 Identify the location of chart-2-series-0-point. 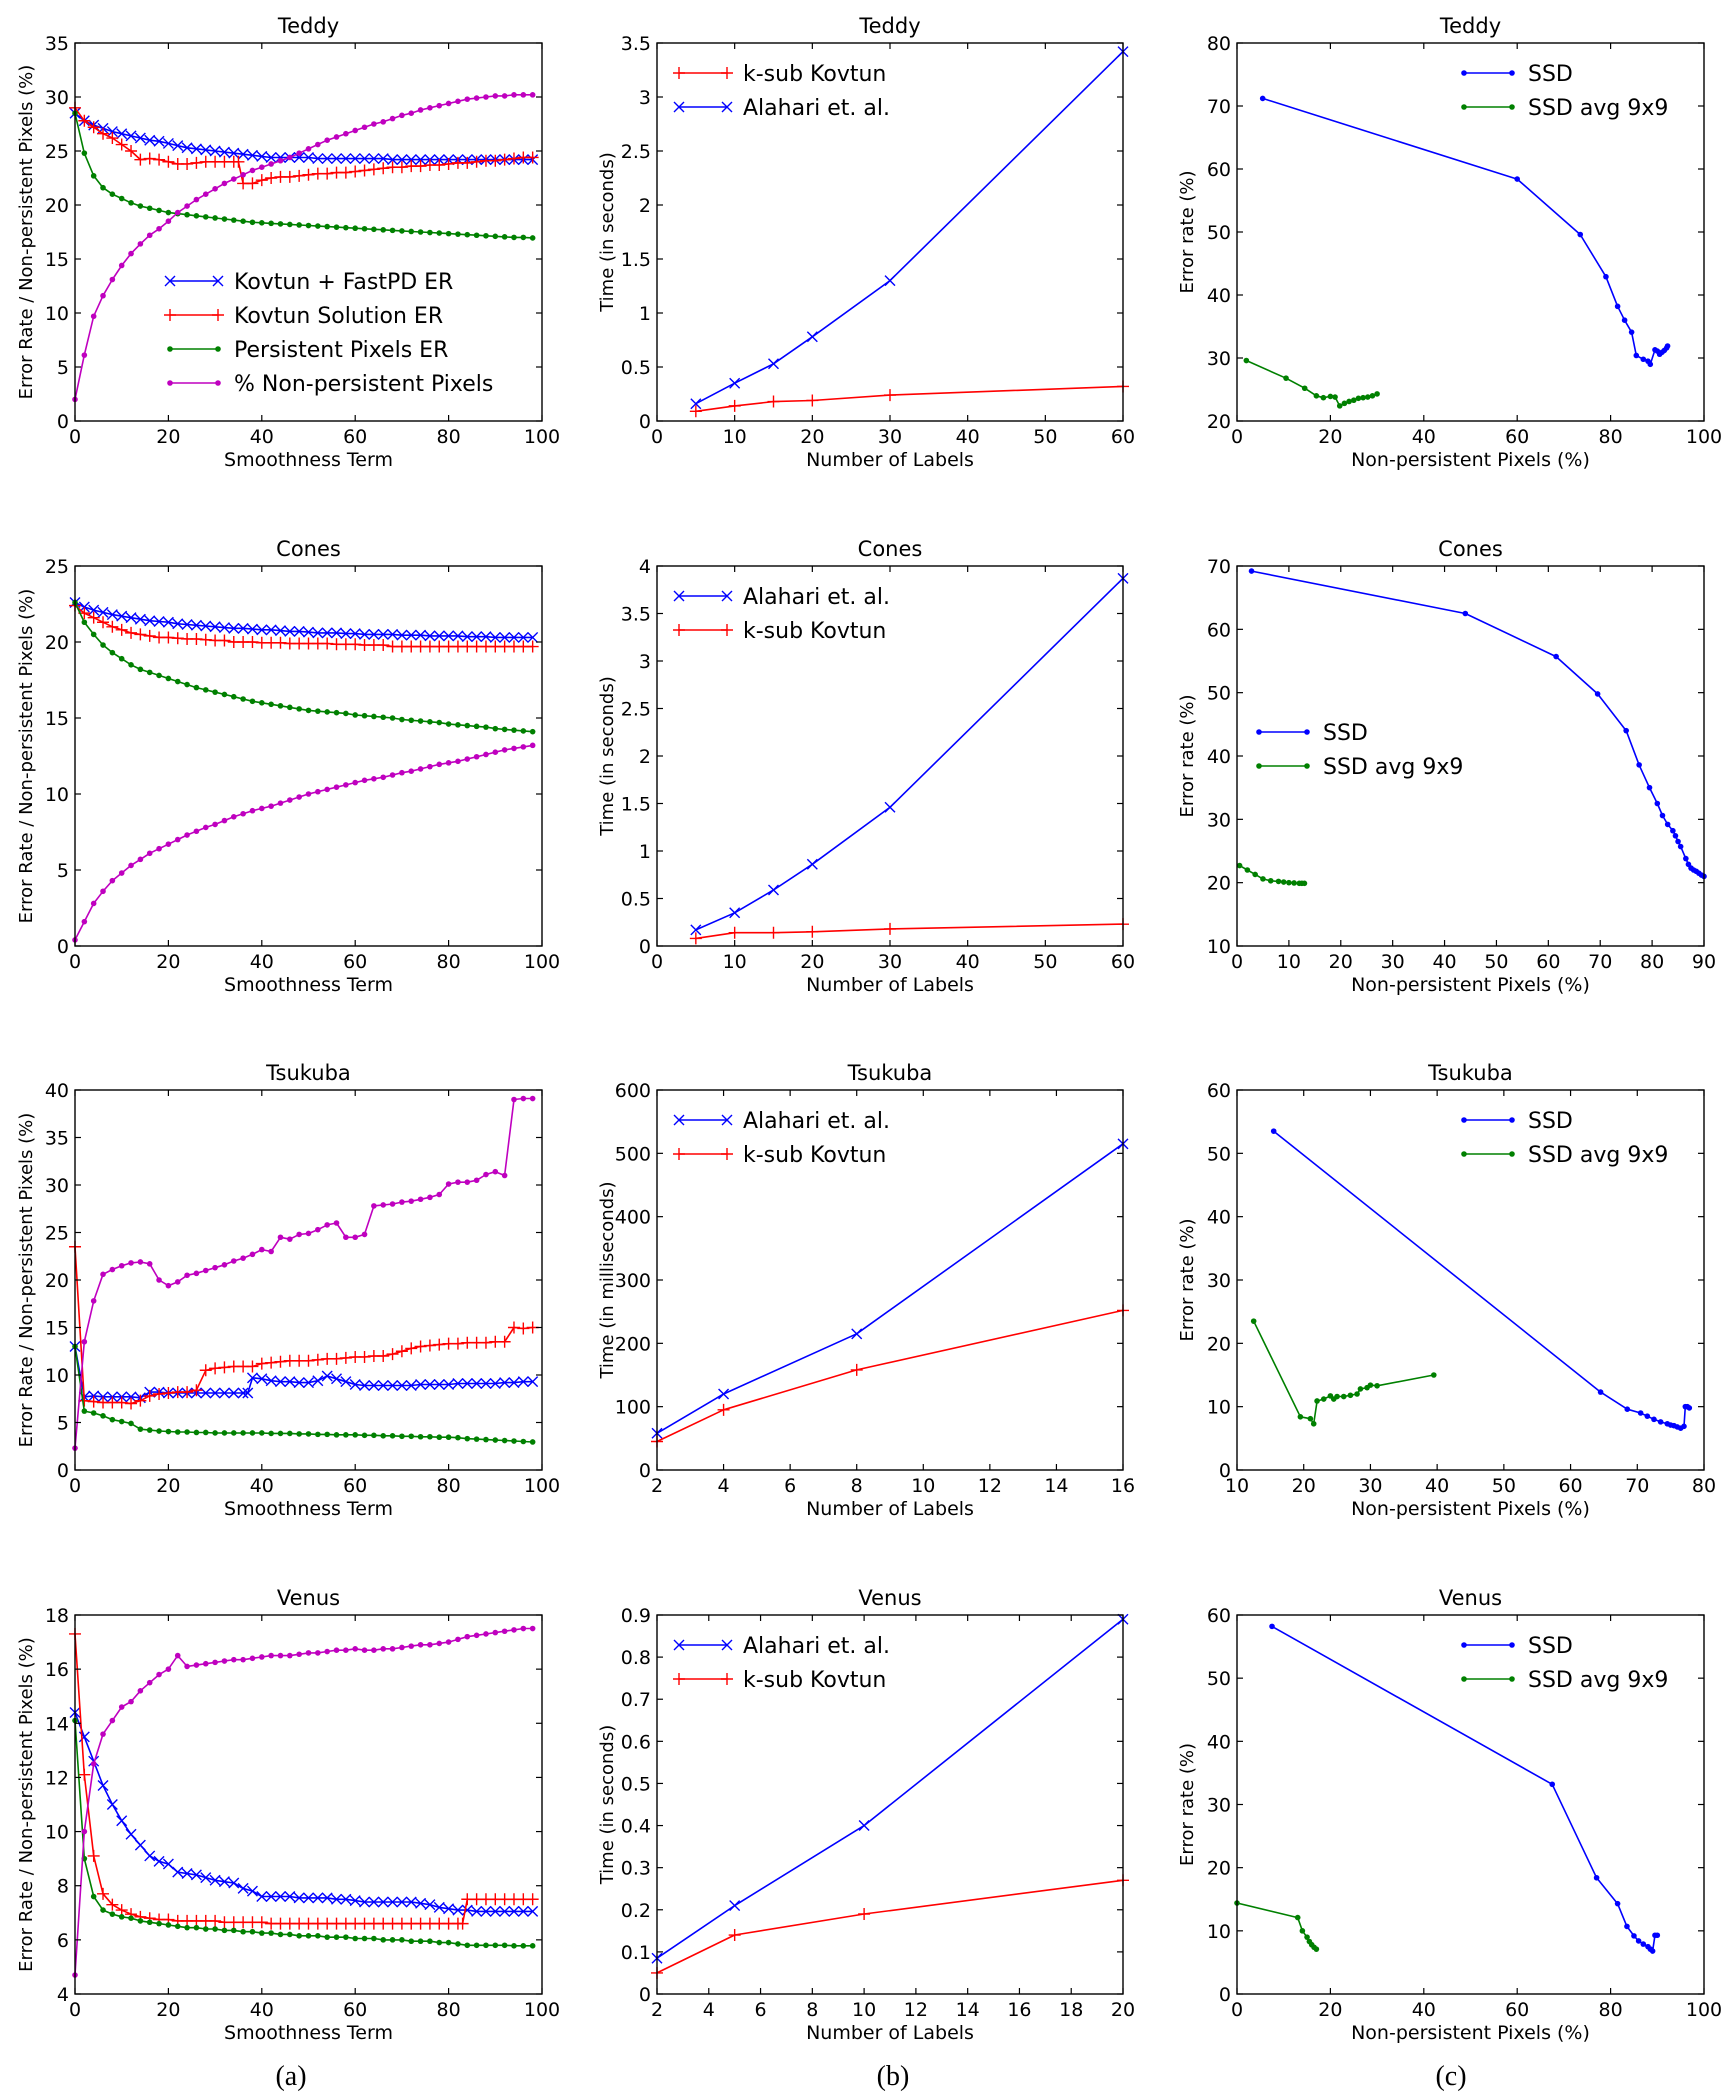
(1636, 355).